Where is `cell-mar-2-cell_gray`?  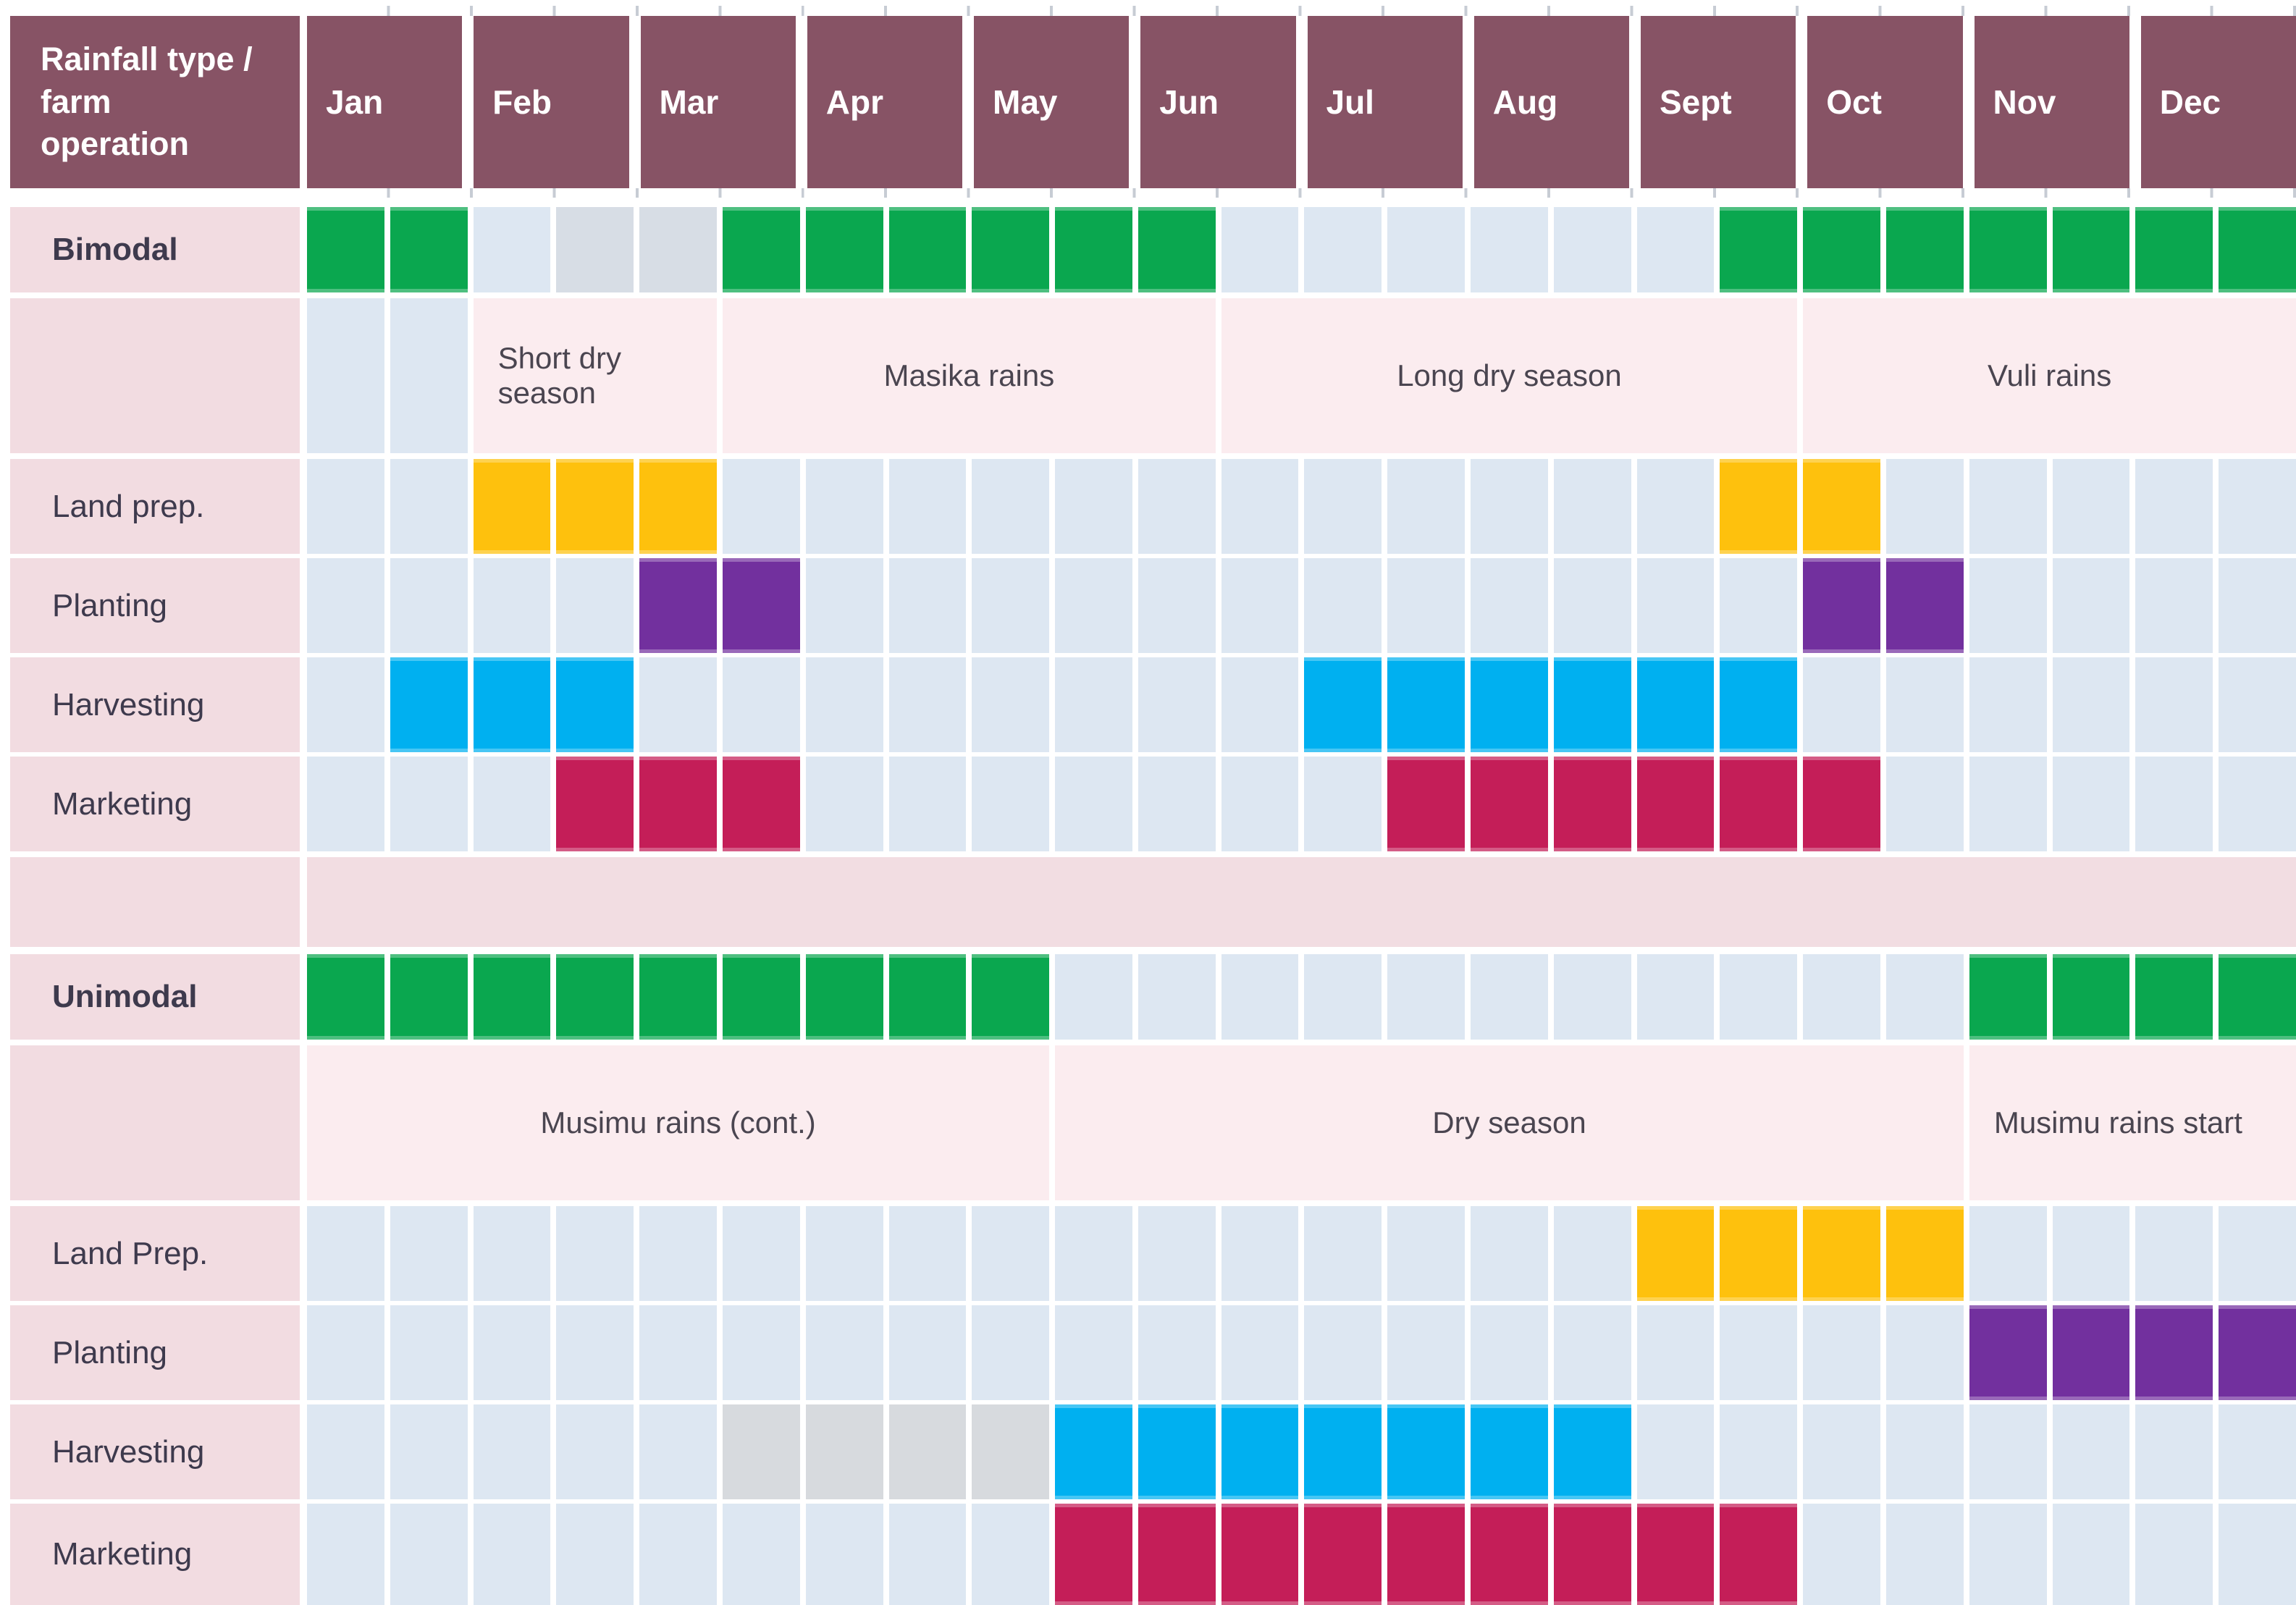
cell-mar-2-cell_gray is located at coordinates (761, 1451).